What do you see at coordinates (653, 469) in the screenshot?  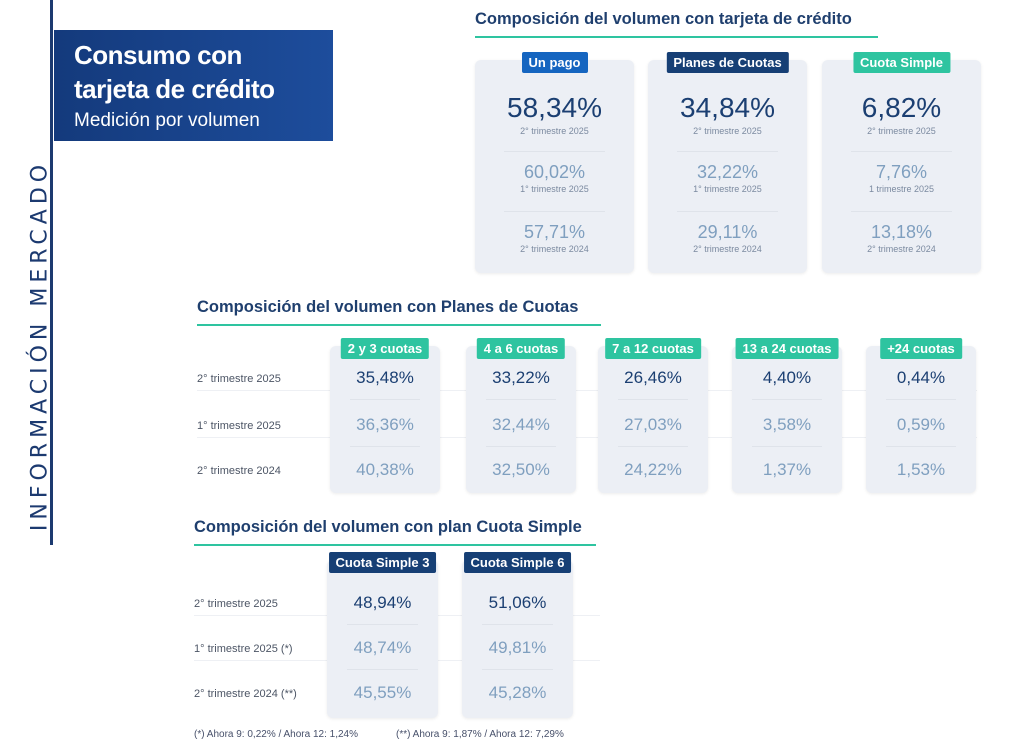 I see `column-value: 24,22%` at bounding box center [653, 469].